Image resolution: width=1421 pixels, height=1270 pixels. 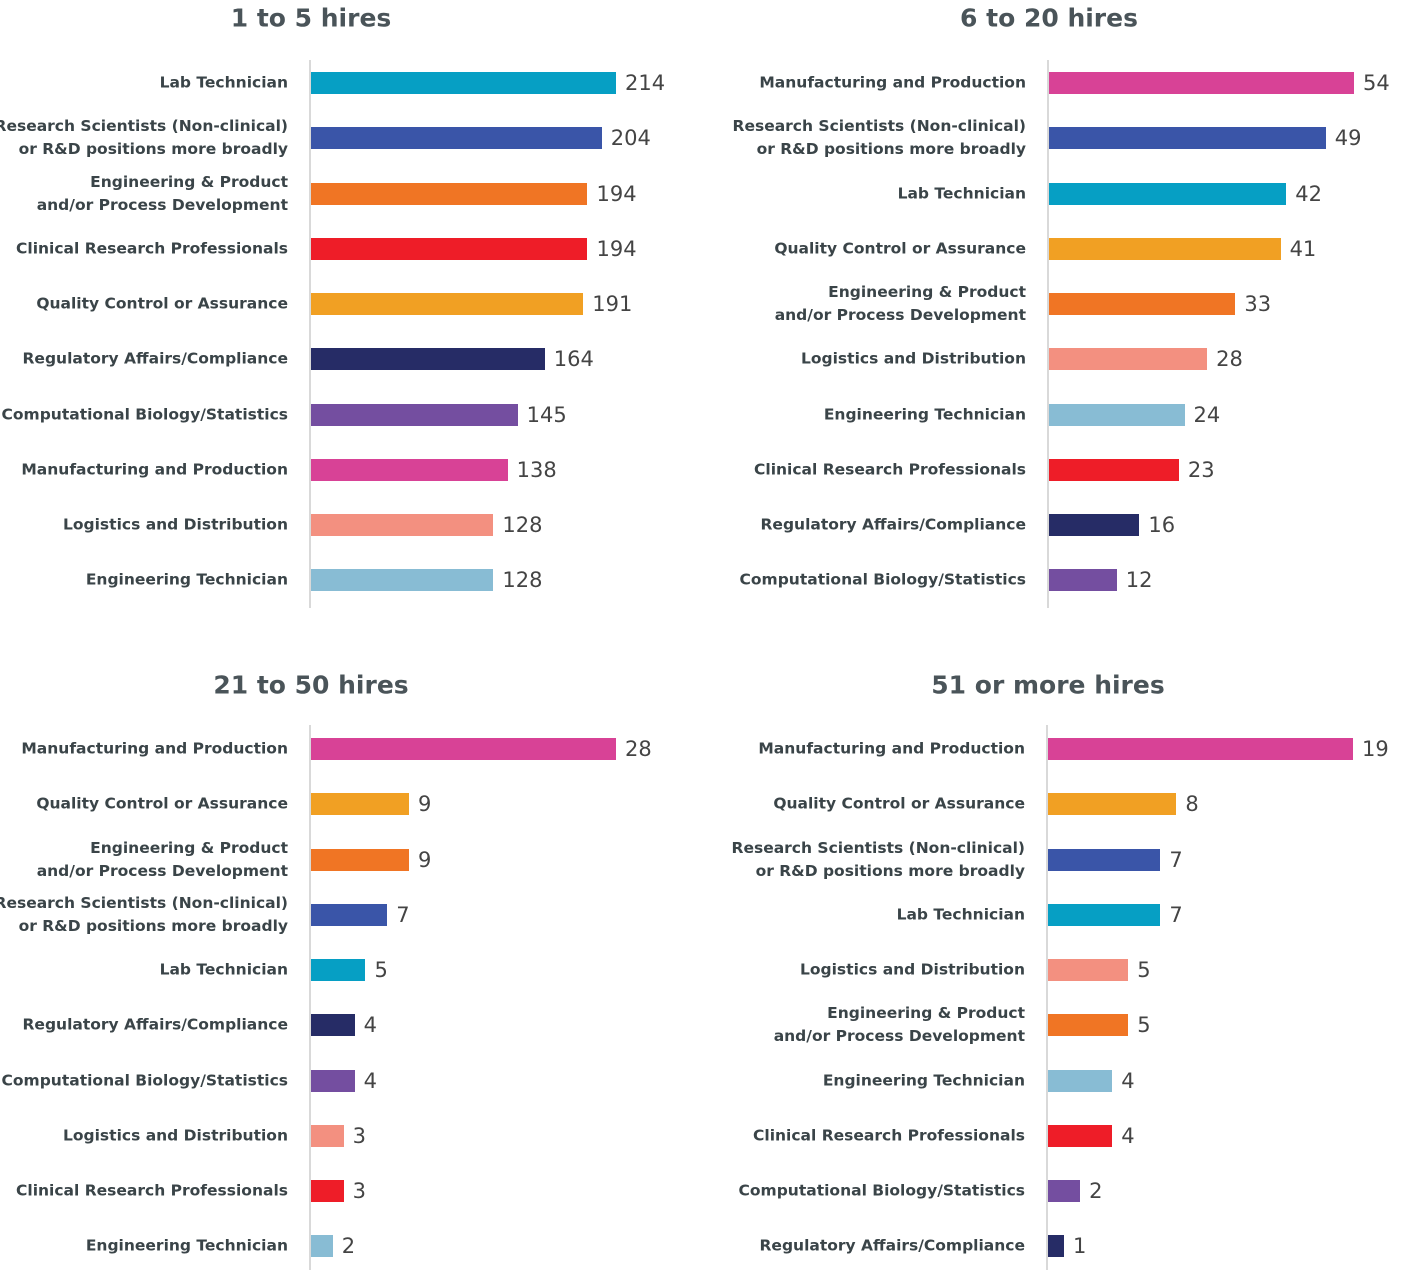 I want to click on value-label: 42, so click(x=1308, y=193).